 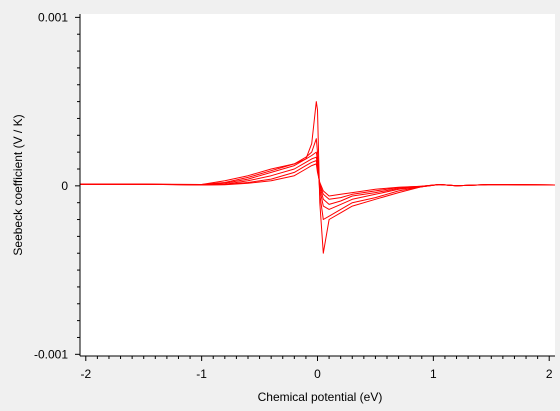 I want to click on y-tick-label: -0.001, so click(x=51, y=354).